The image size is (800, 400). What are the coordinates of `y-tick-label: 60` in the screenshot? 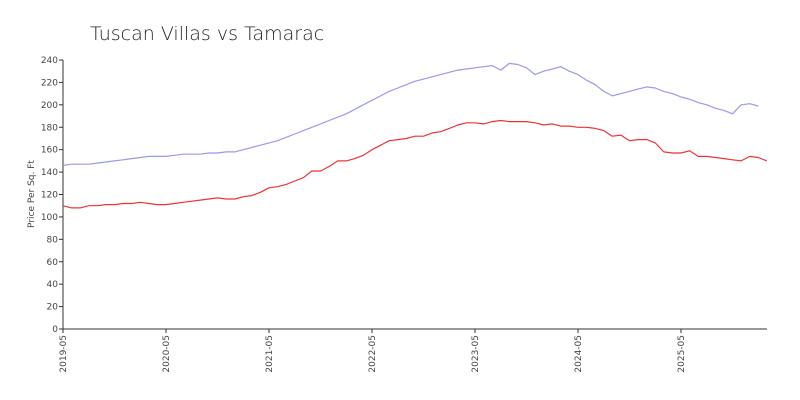 It's located at (53, 263).